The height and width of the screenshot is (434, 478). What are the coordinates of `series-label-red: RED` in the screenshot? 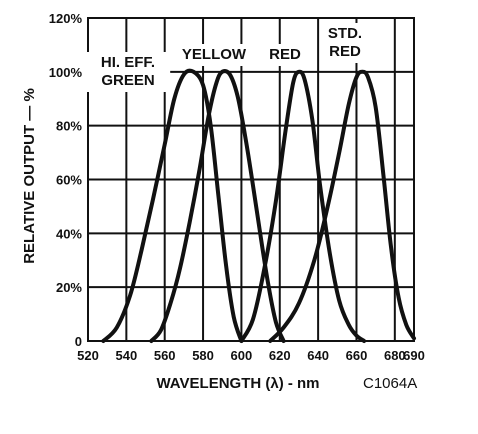 It's located at (285, 54).